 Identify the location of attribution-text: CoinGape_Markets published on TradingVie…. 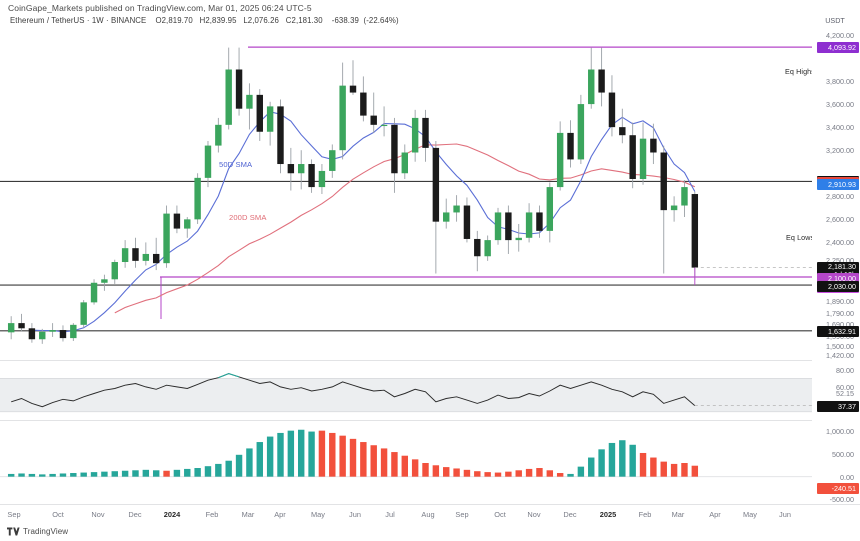
(160, 8).